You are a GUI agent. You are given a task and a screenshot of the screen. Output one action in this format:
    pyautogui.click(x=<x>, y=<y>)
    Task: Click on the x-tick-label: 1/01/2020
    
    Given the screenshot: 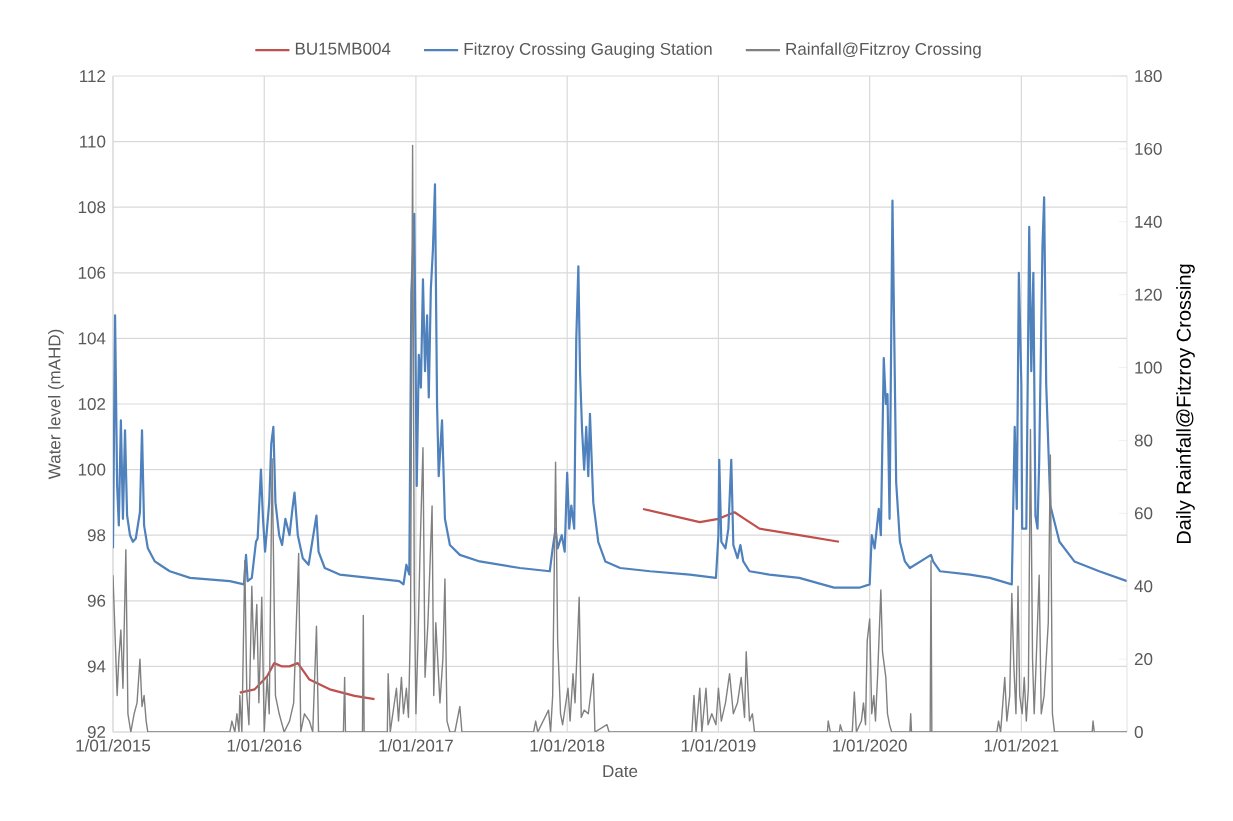 What is the action you would take?
    pyautogui.click(x=870, y=745)
    